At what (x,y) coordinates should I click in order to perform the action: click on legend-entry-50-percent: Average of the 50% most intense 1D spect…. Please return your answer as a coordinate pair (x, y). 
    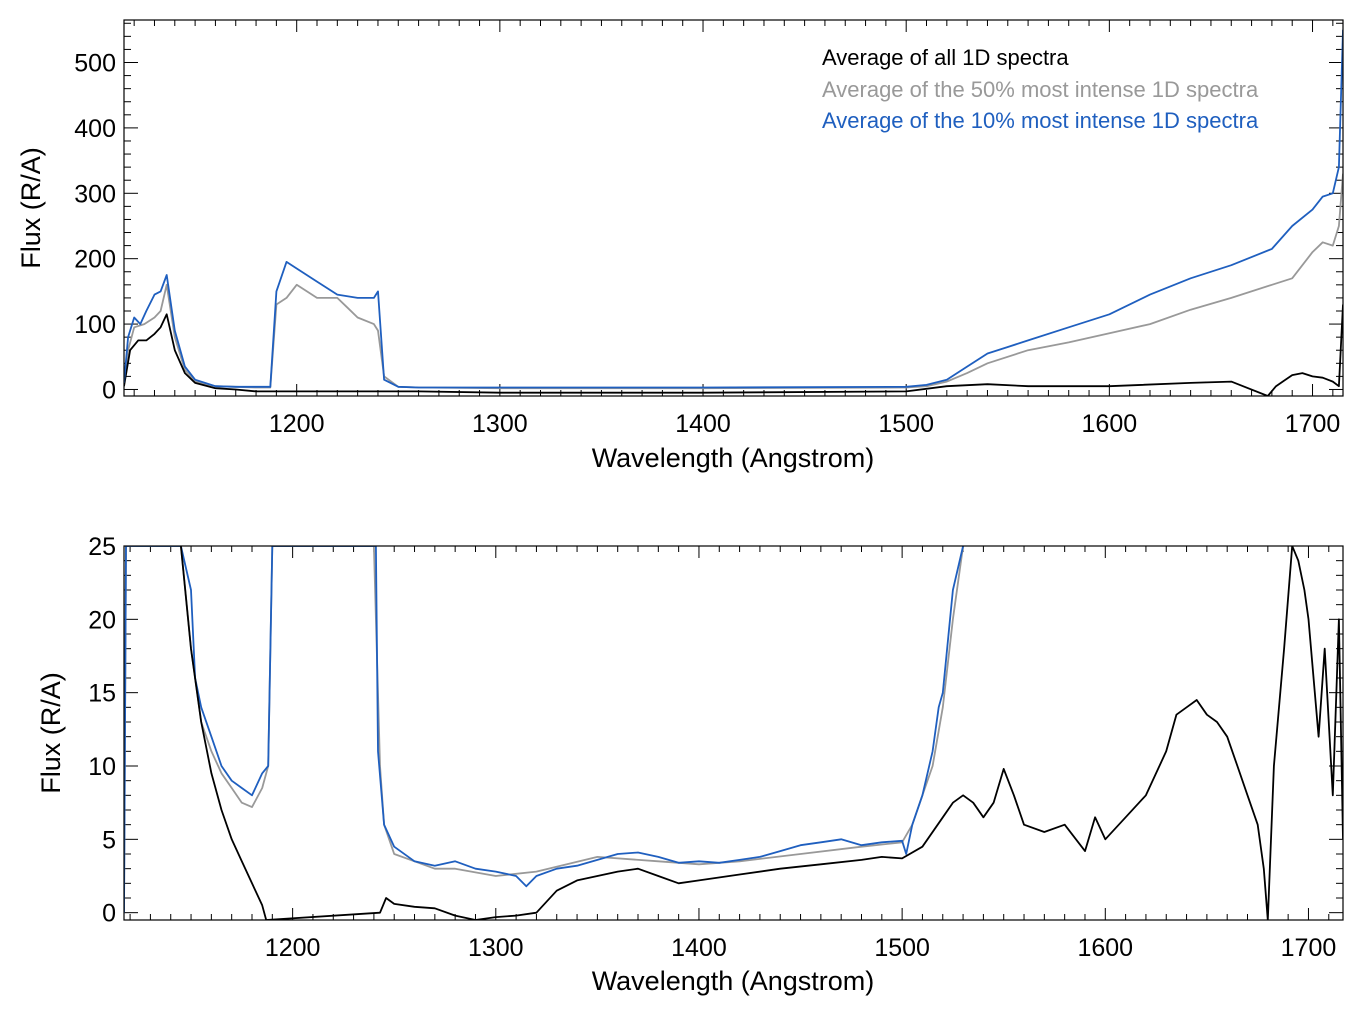
    Looking at the image, I should click on (1040, 89).